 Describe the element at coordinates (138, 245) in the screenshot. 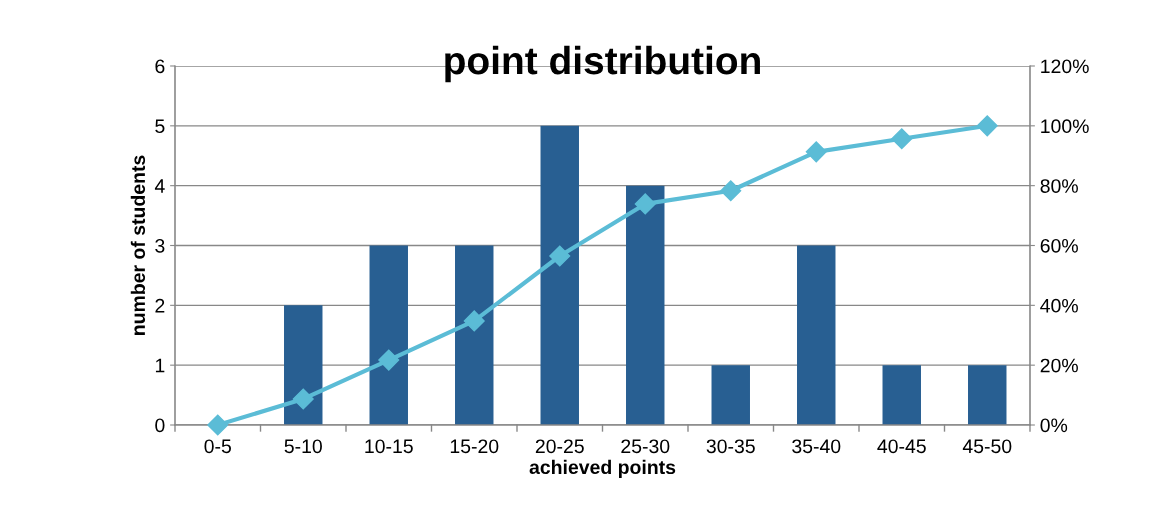

I see `y-axis-title: number of students` at that location.